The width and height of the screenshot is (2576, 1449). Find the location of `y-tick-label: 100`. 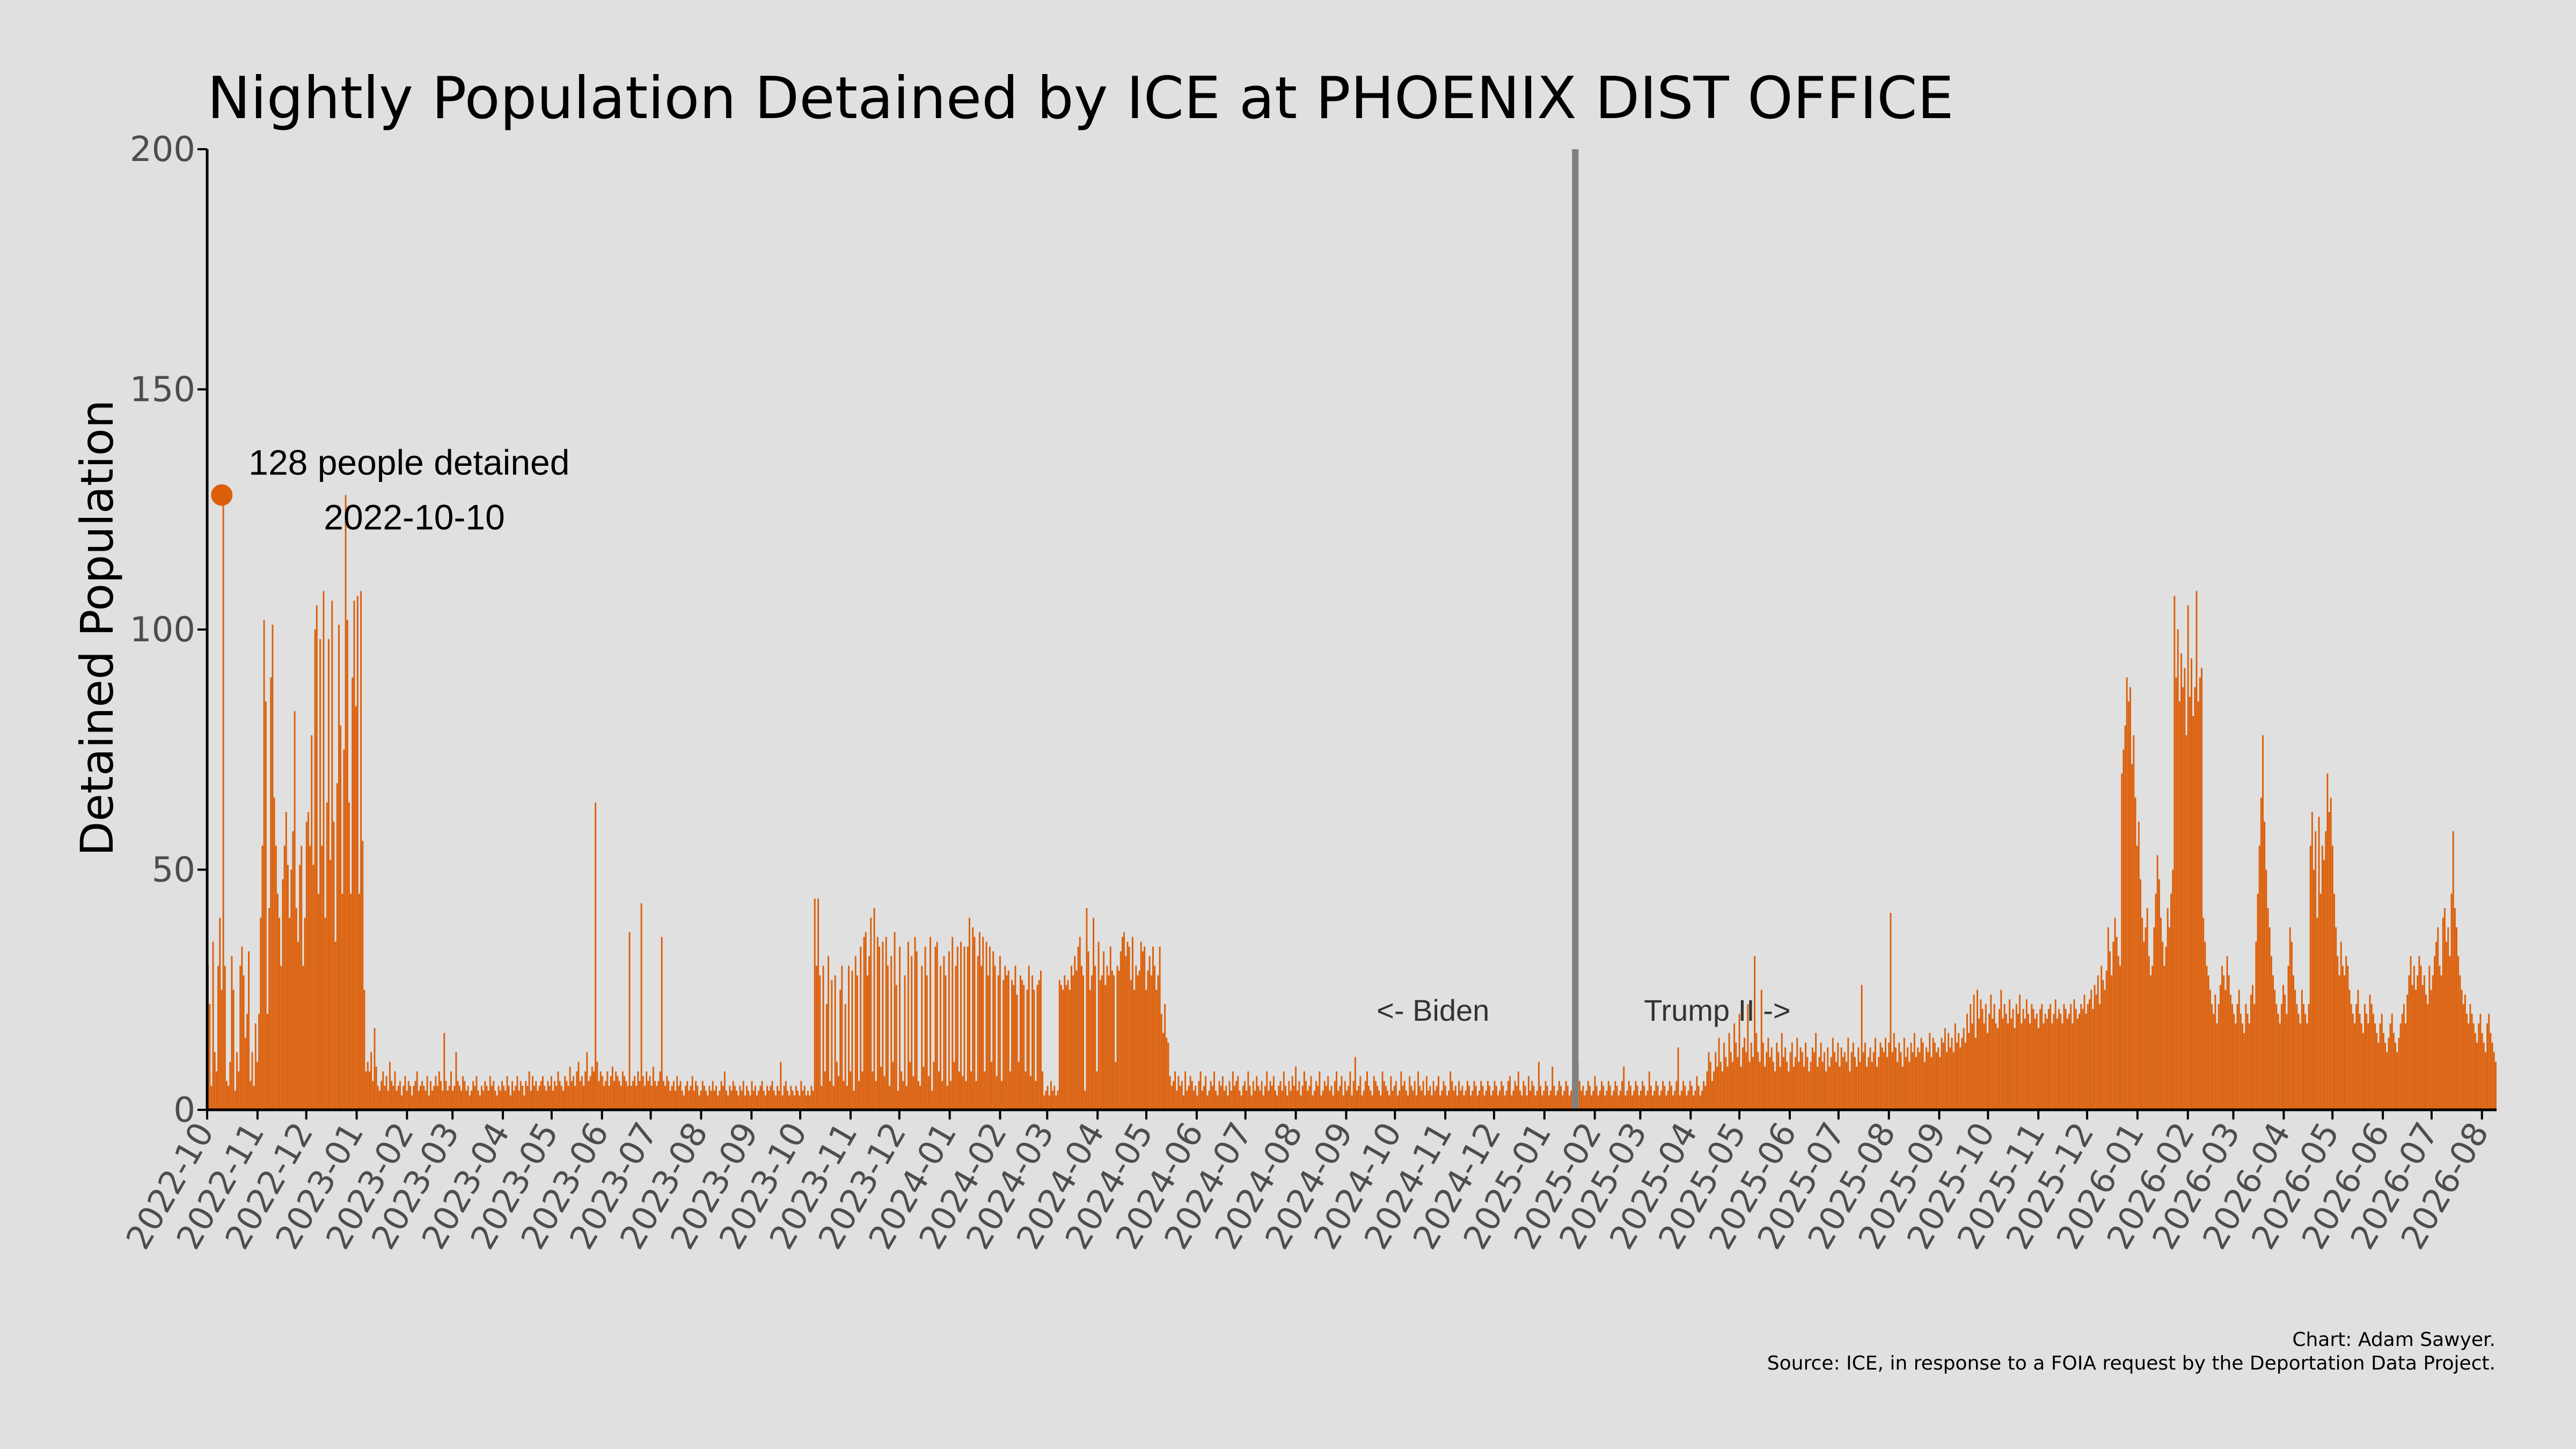

y-tick-label: 100 is located at coordinates (162, 630).